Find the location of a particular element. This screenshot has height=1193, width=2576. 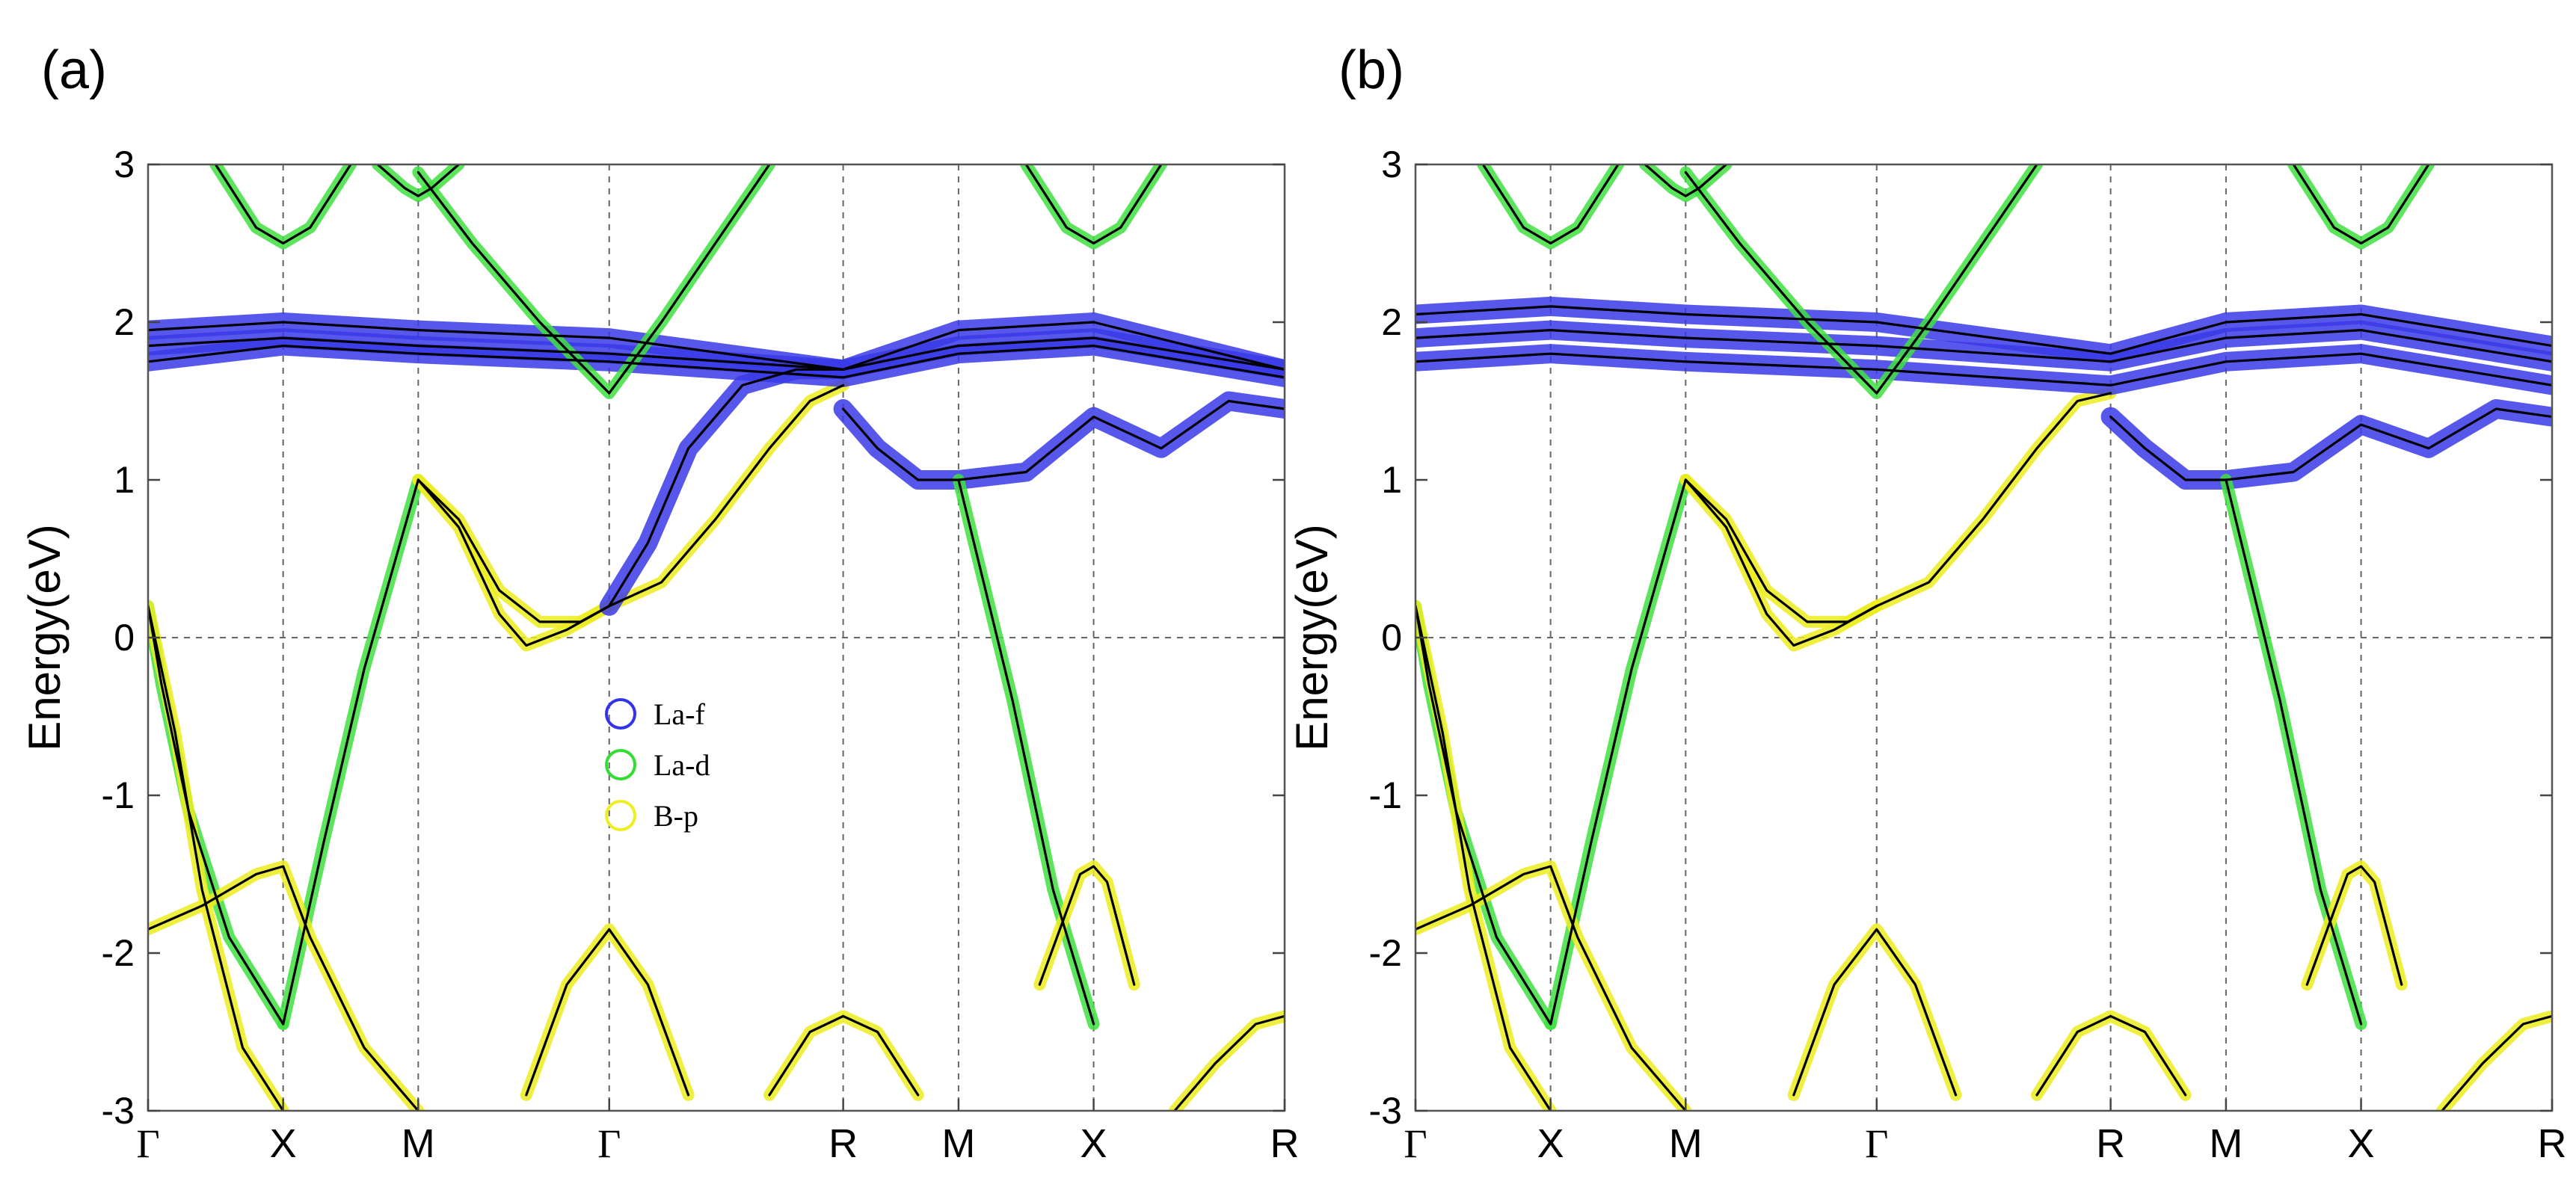

legend-marker-b-p is located at coordinates (620, 815).